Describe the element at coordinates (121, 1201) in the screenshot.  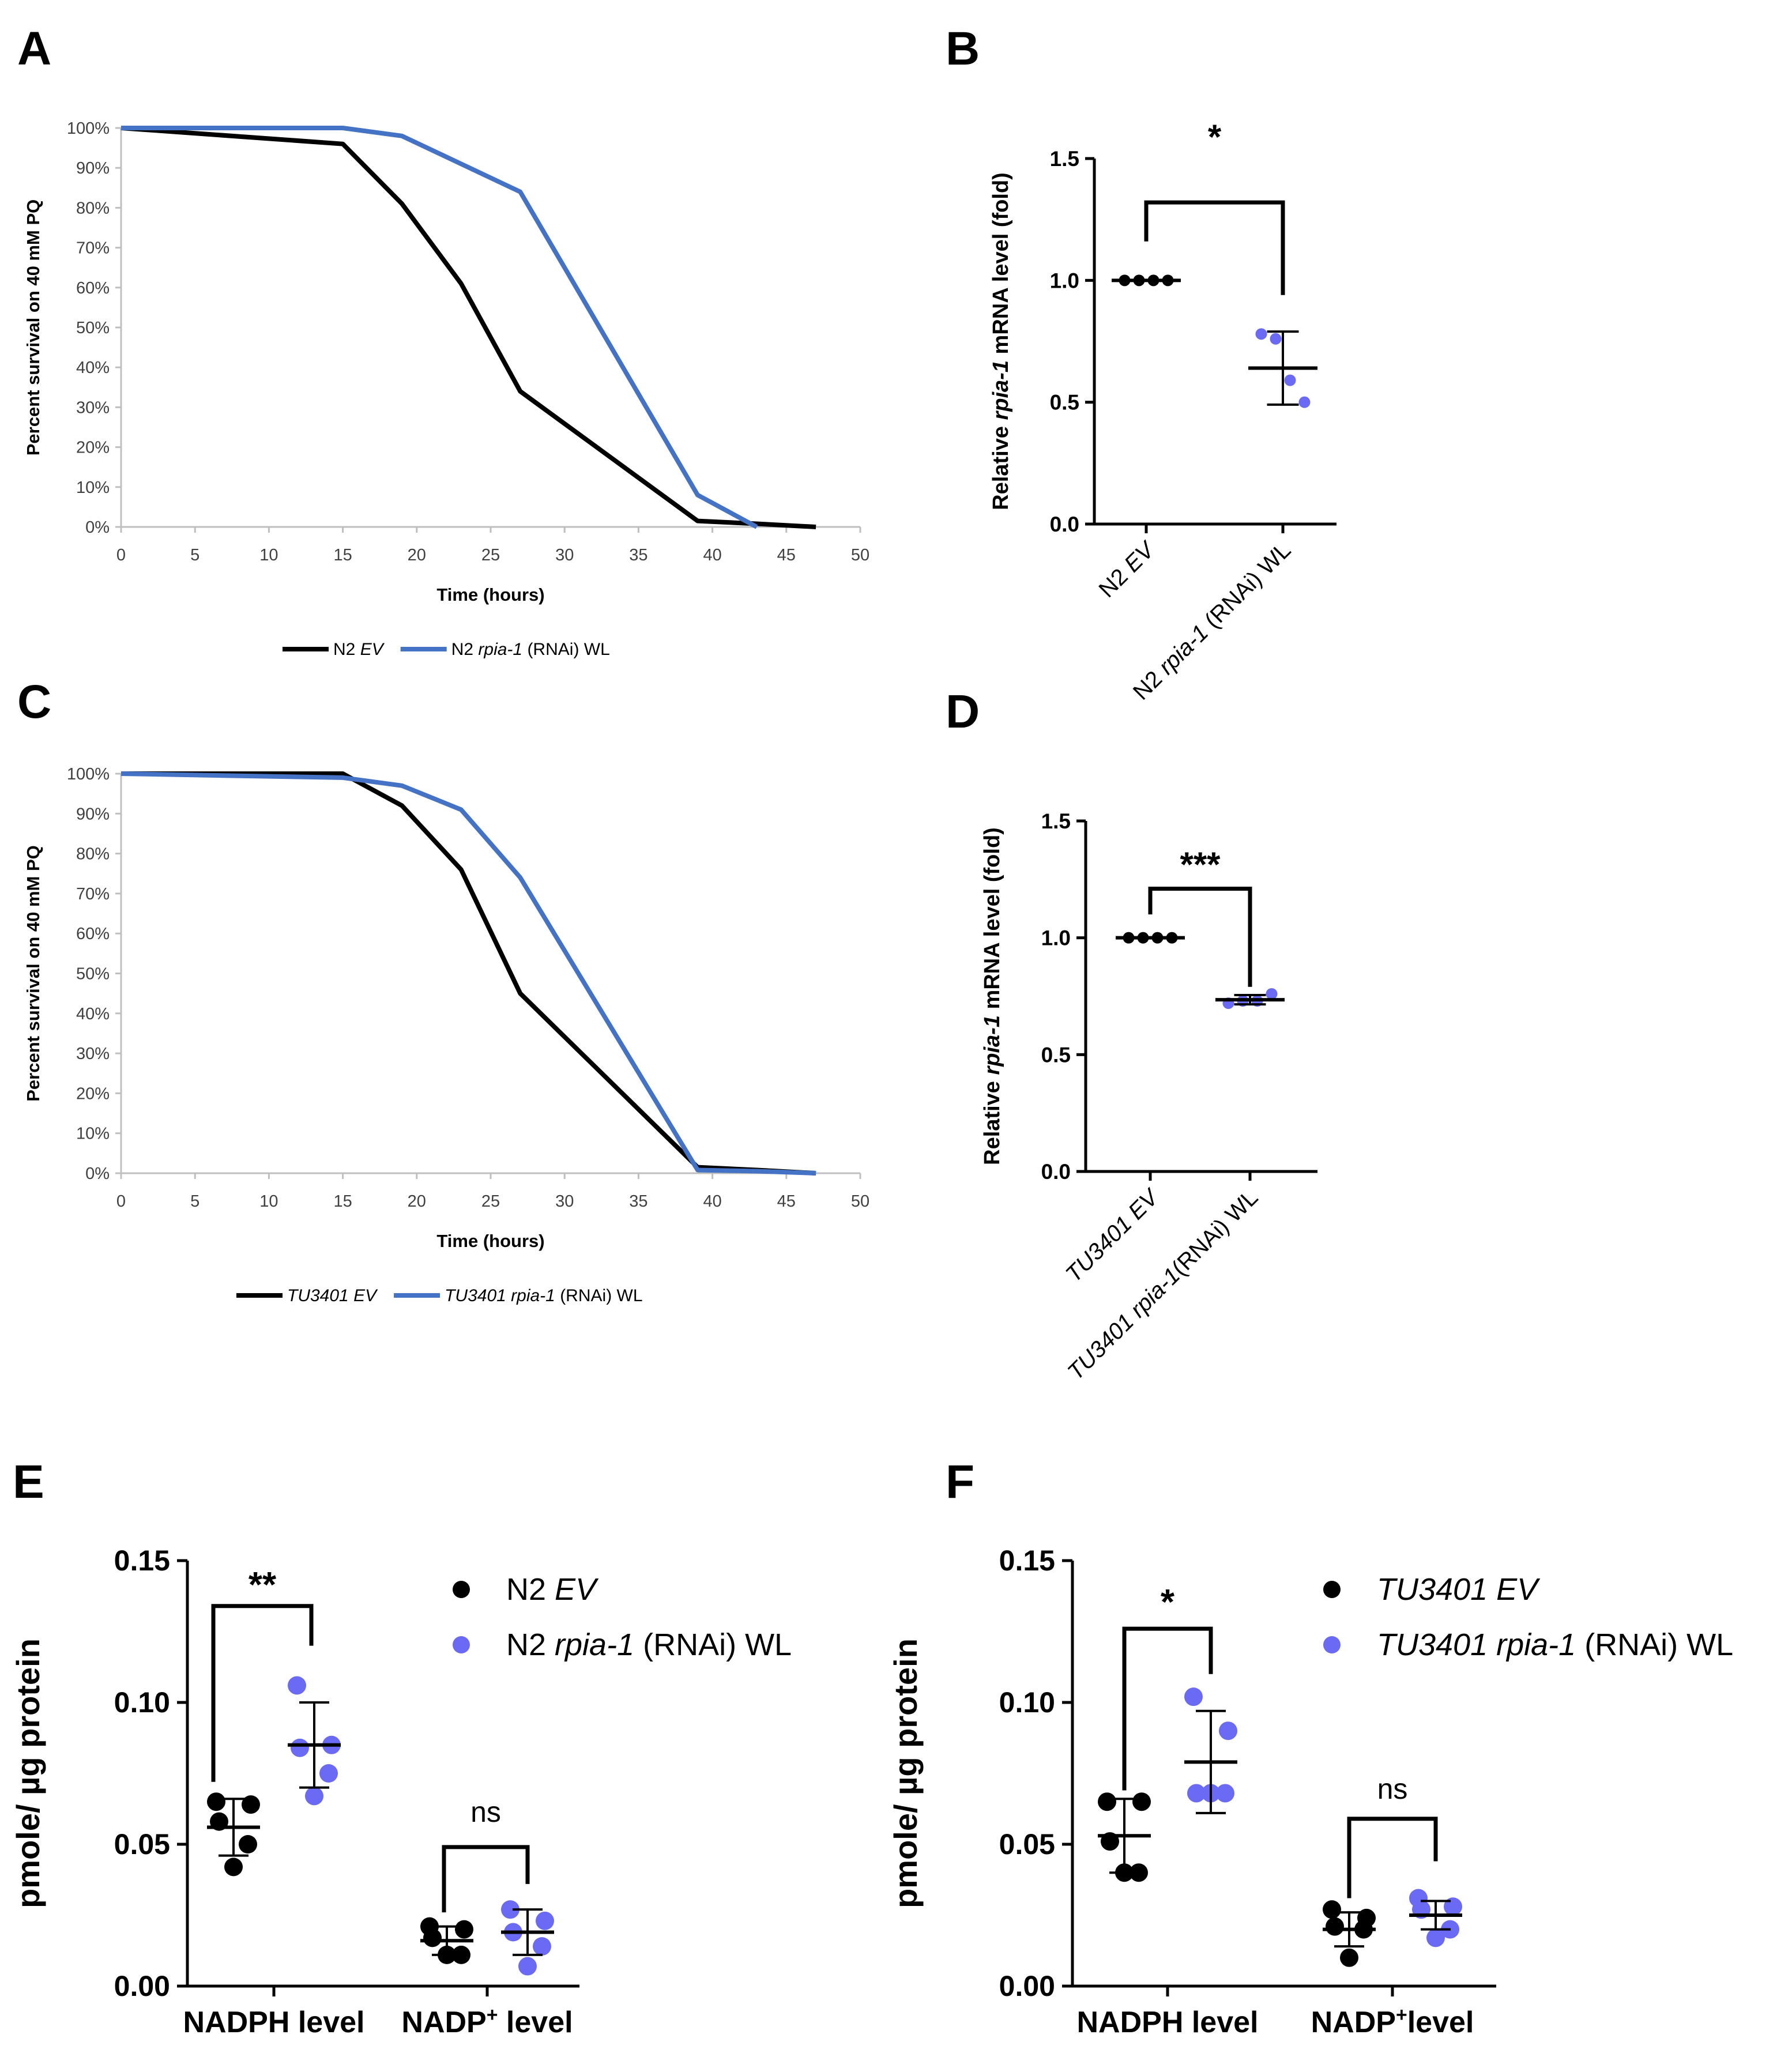
I see `x-tick-label: 0` at that location.